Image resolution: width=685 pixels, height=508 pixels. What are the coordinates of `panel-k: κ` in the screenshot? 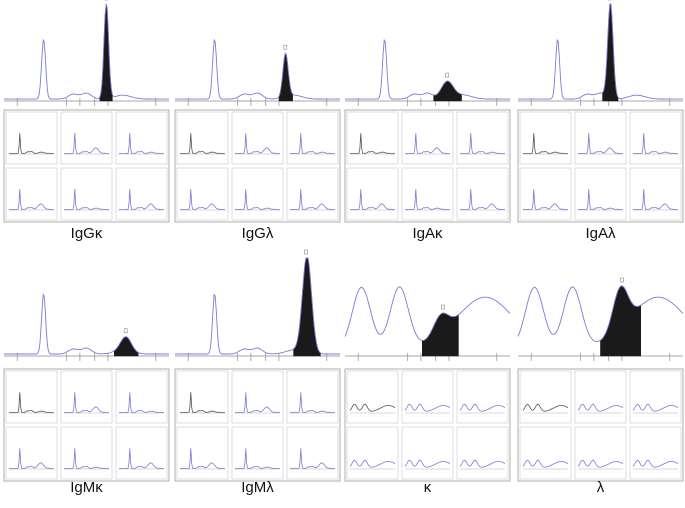 It's located at (427, 391).